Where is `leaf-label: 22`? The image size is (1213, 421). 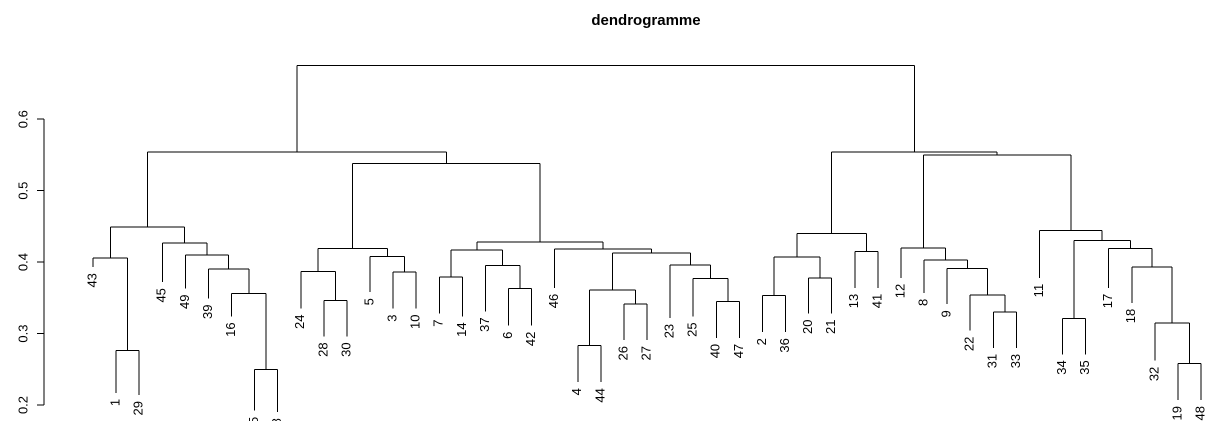
leaf-label: 22 is located at coordinates (969, 344).